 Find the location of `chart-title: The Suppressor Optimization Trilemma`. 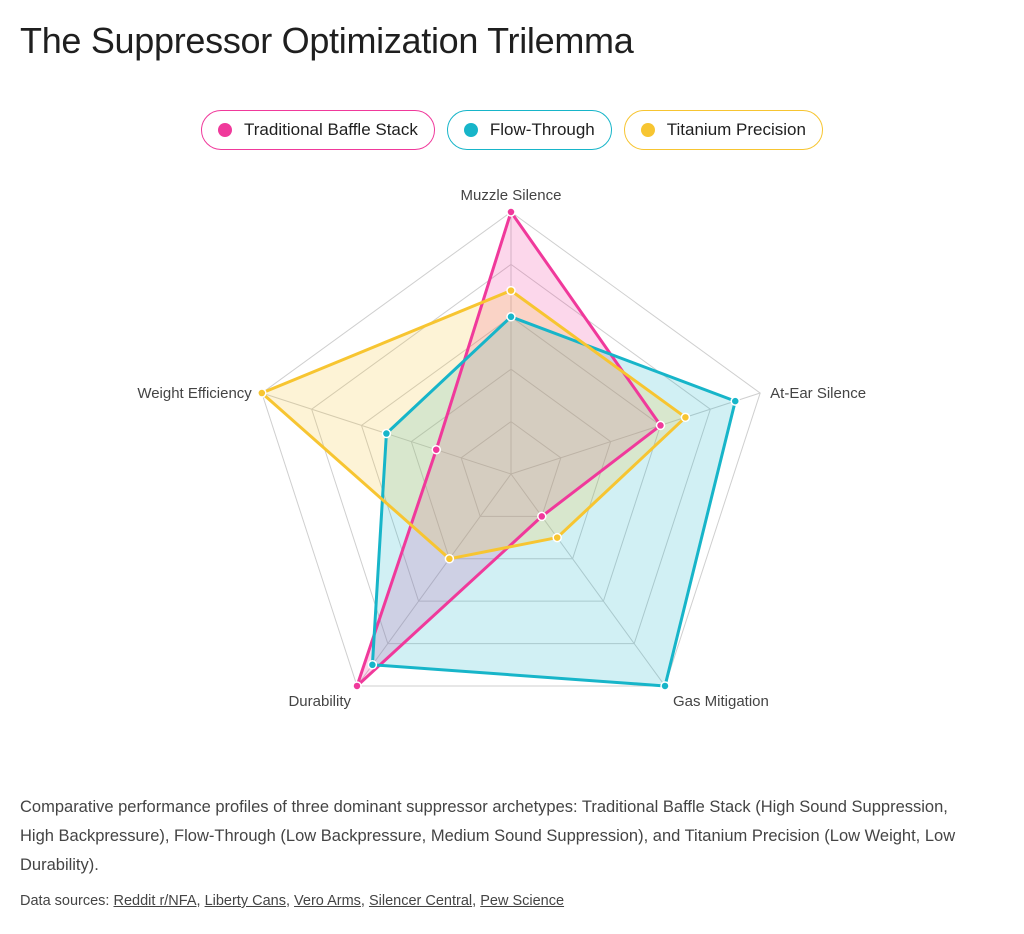

chart-title: The Suppressor Optimization Trilemma is located at coordinates (327, 40).